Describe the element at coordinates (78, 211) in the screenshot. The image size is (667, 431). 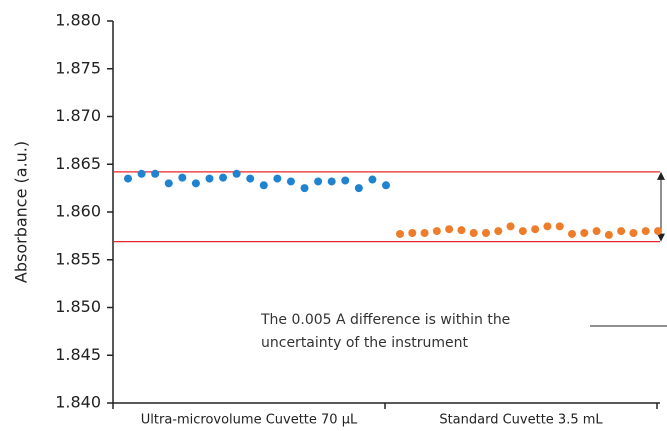
I see `y-tick-label: 1.860` at that location.